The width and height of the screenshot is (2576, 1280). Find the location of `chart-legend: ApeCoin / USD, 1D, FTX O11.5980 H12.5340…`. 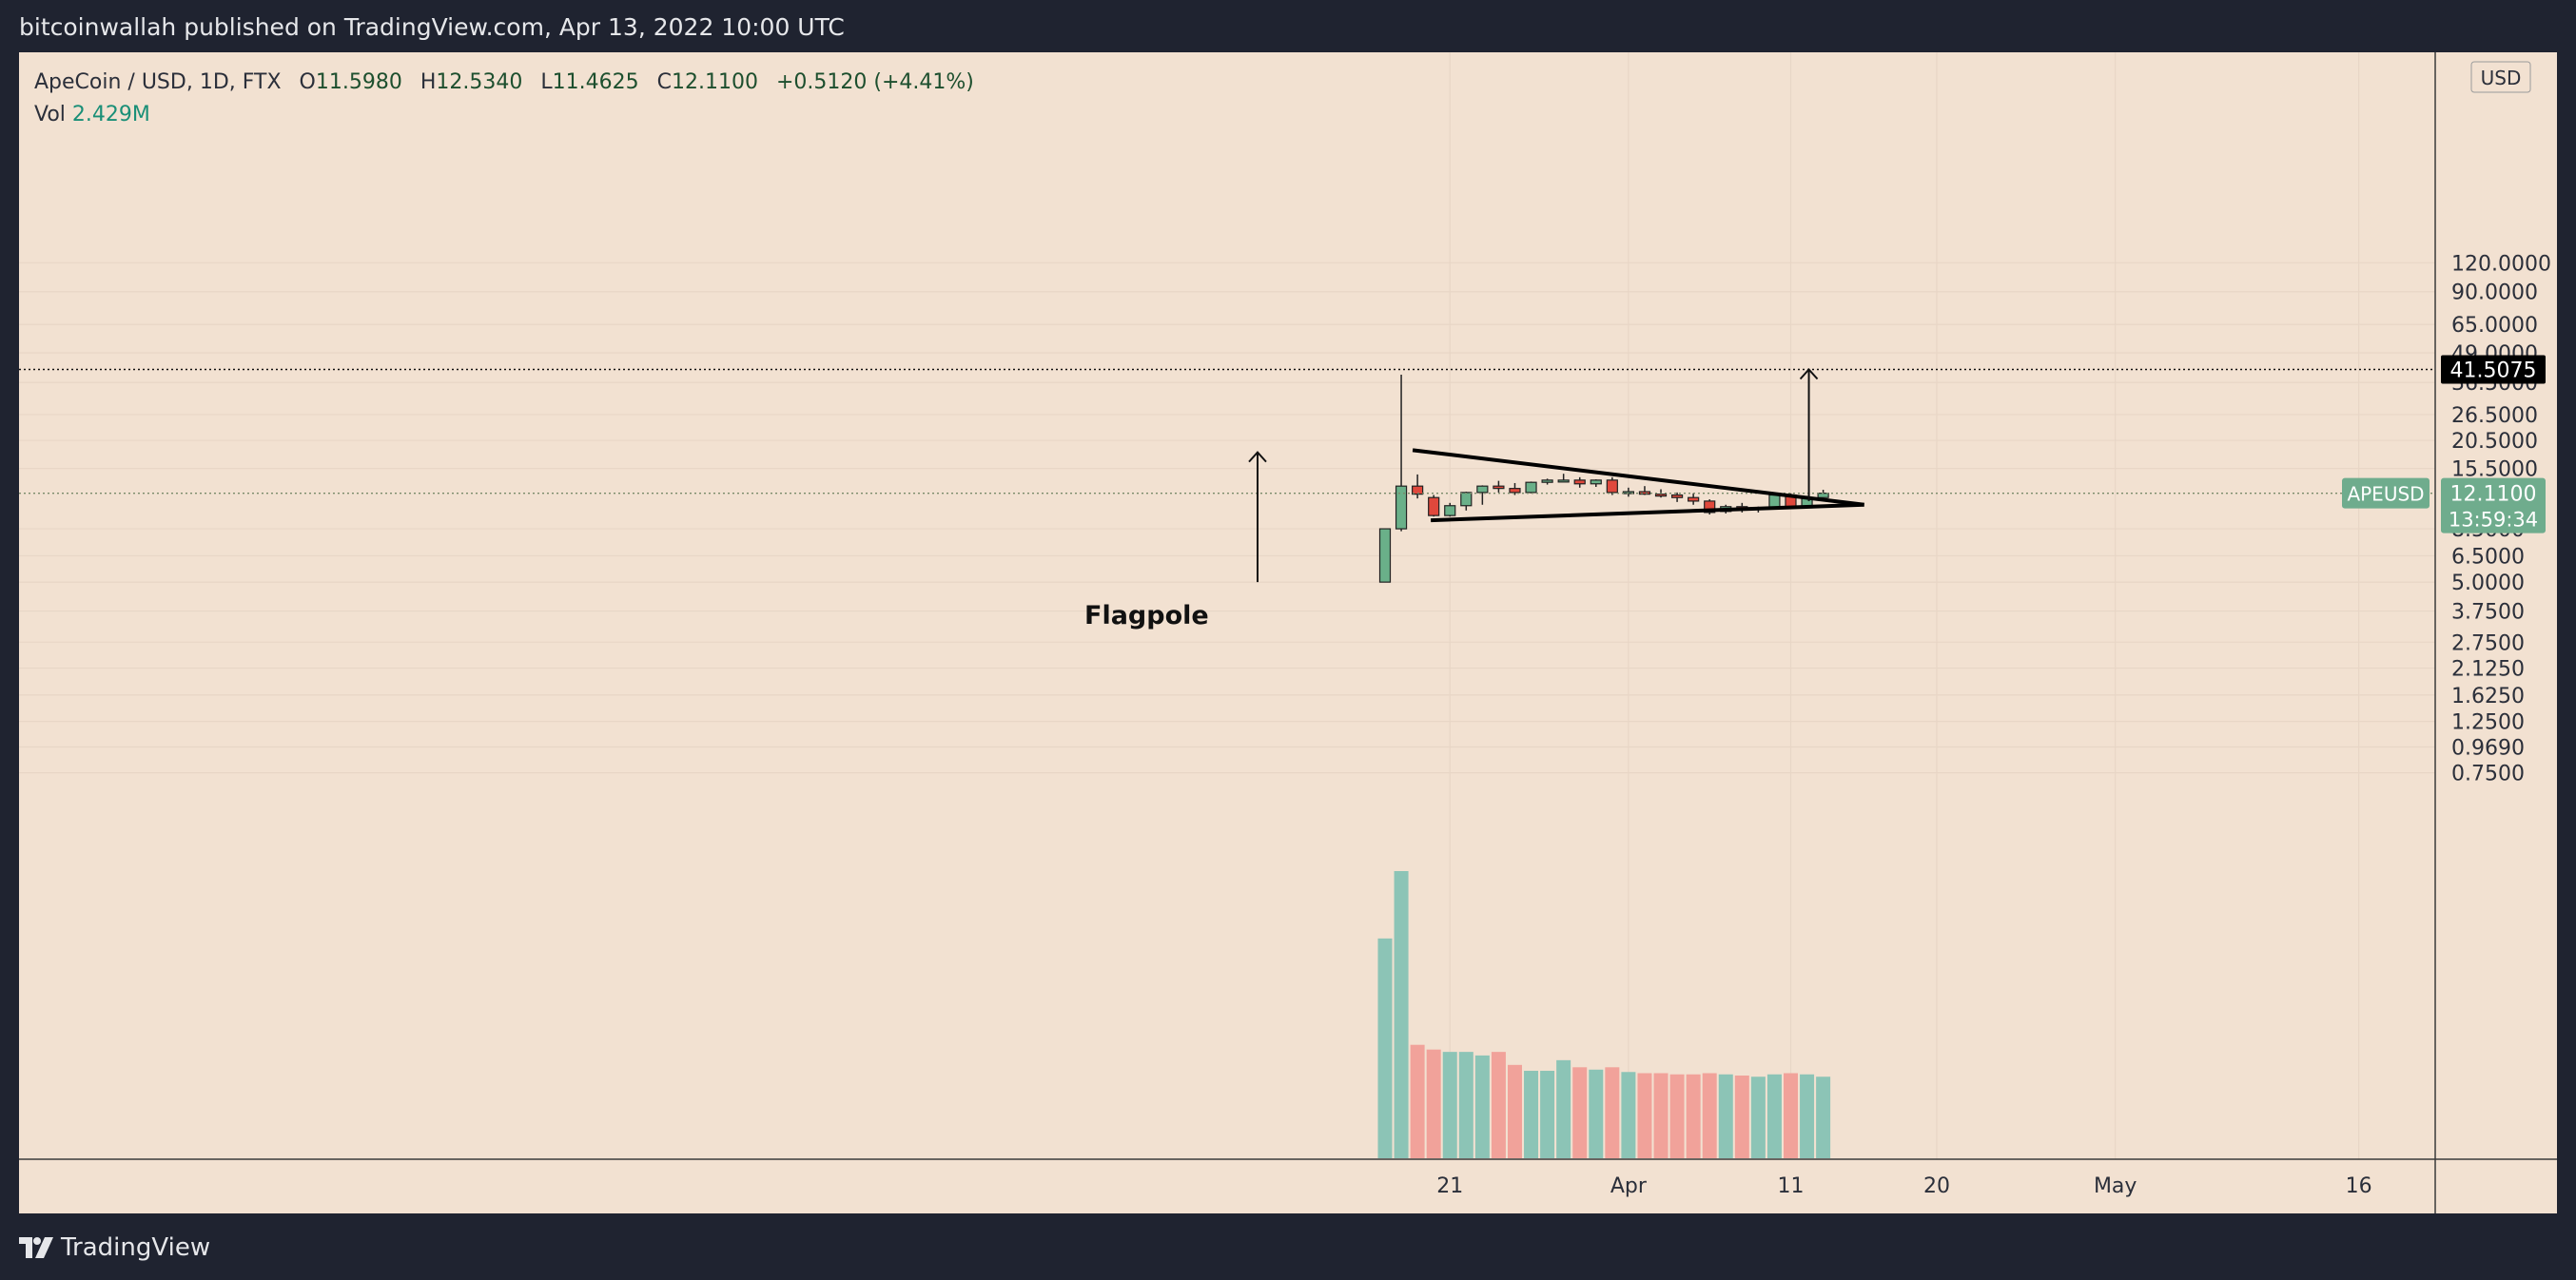

chart-legend: ApeCoin / USD, 1D, FTX O11.5980 H12.5340… is located at coordinates (504, 99).